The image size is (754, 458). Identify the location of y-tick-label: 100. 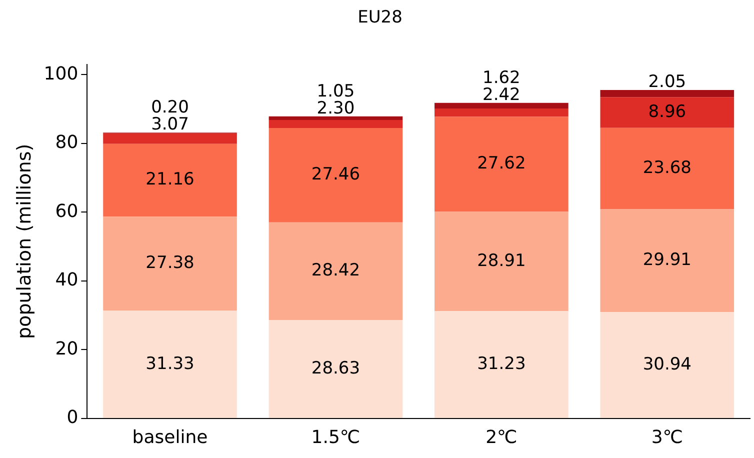
(61, 73).